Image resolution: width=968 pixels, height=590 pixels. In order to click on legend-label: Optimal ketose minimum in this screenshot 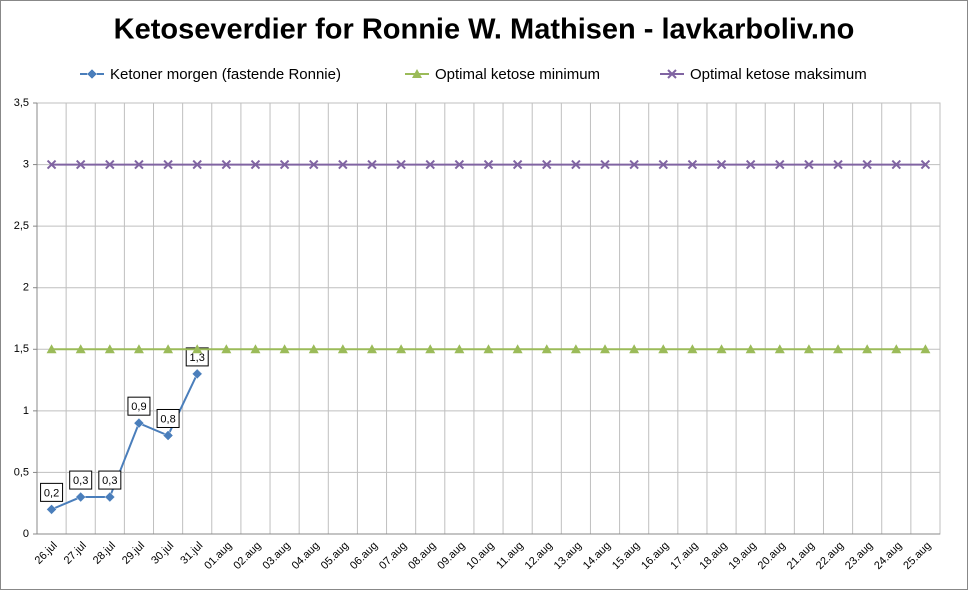, I will do `click(517, 74)`.